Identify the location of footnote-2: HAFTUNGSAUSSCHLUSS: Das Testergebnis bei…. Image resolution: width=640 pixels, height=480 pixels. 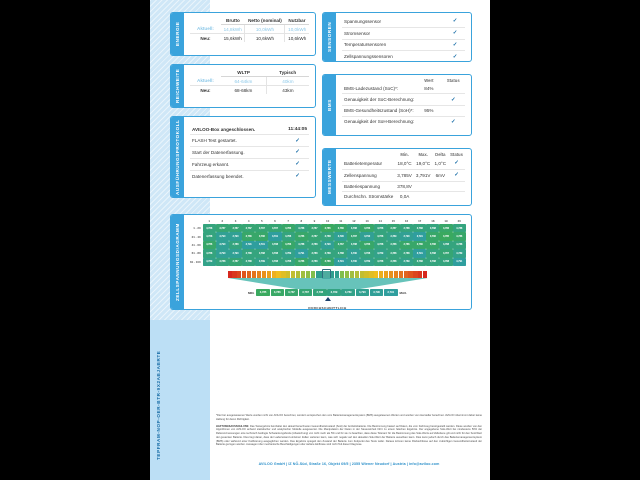
(349, 436).